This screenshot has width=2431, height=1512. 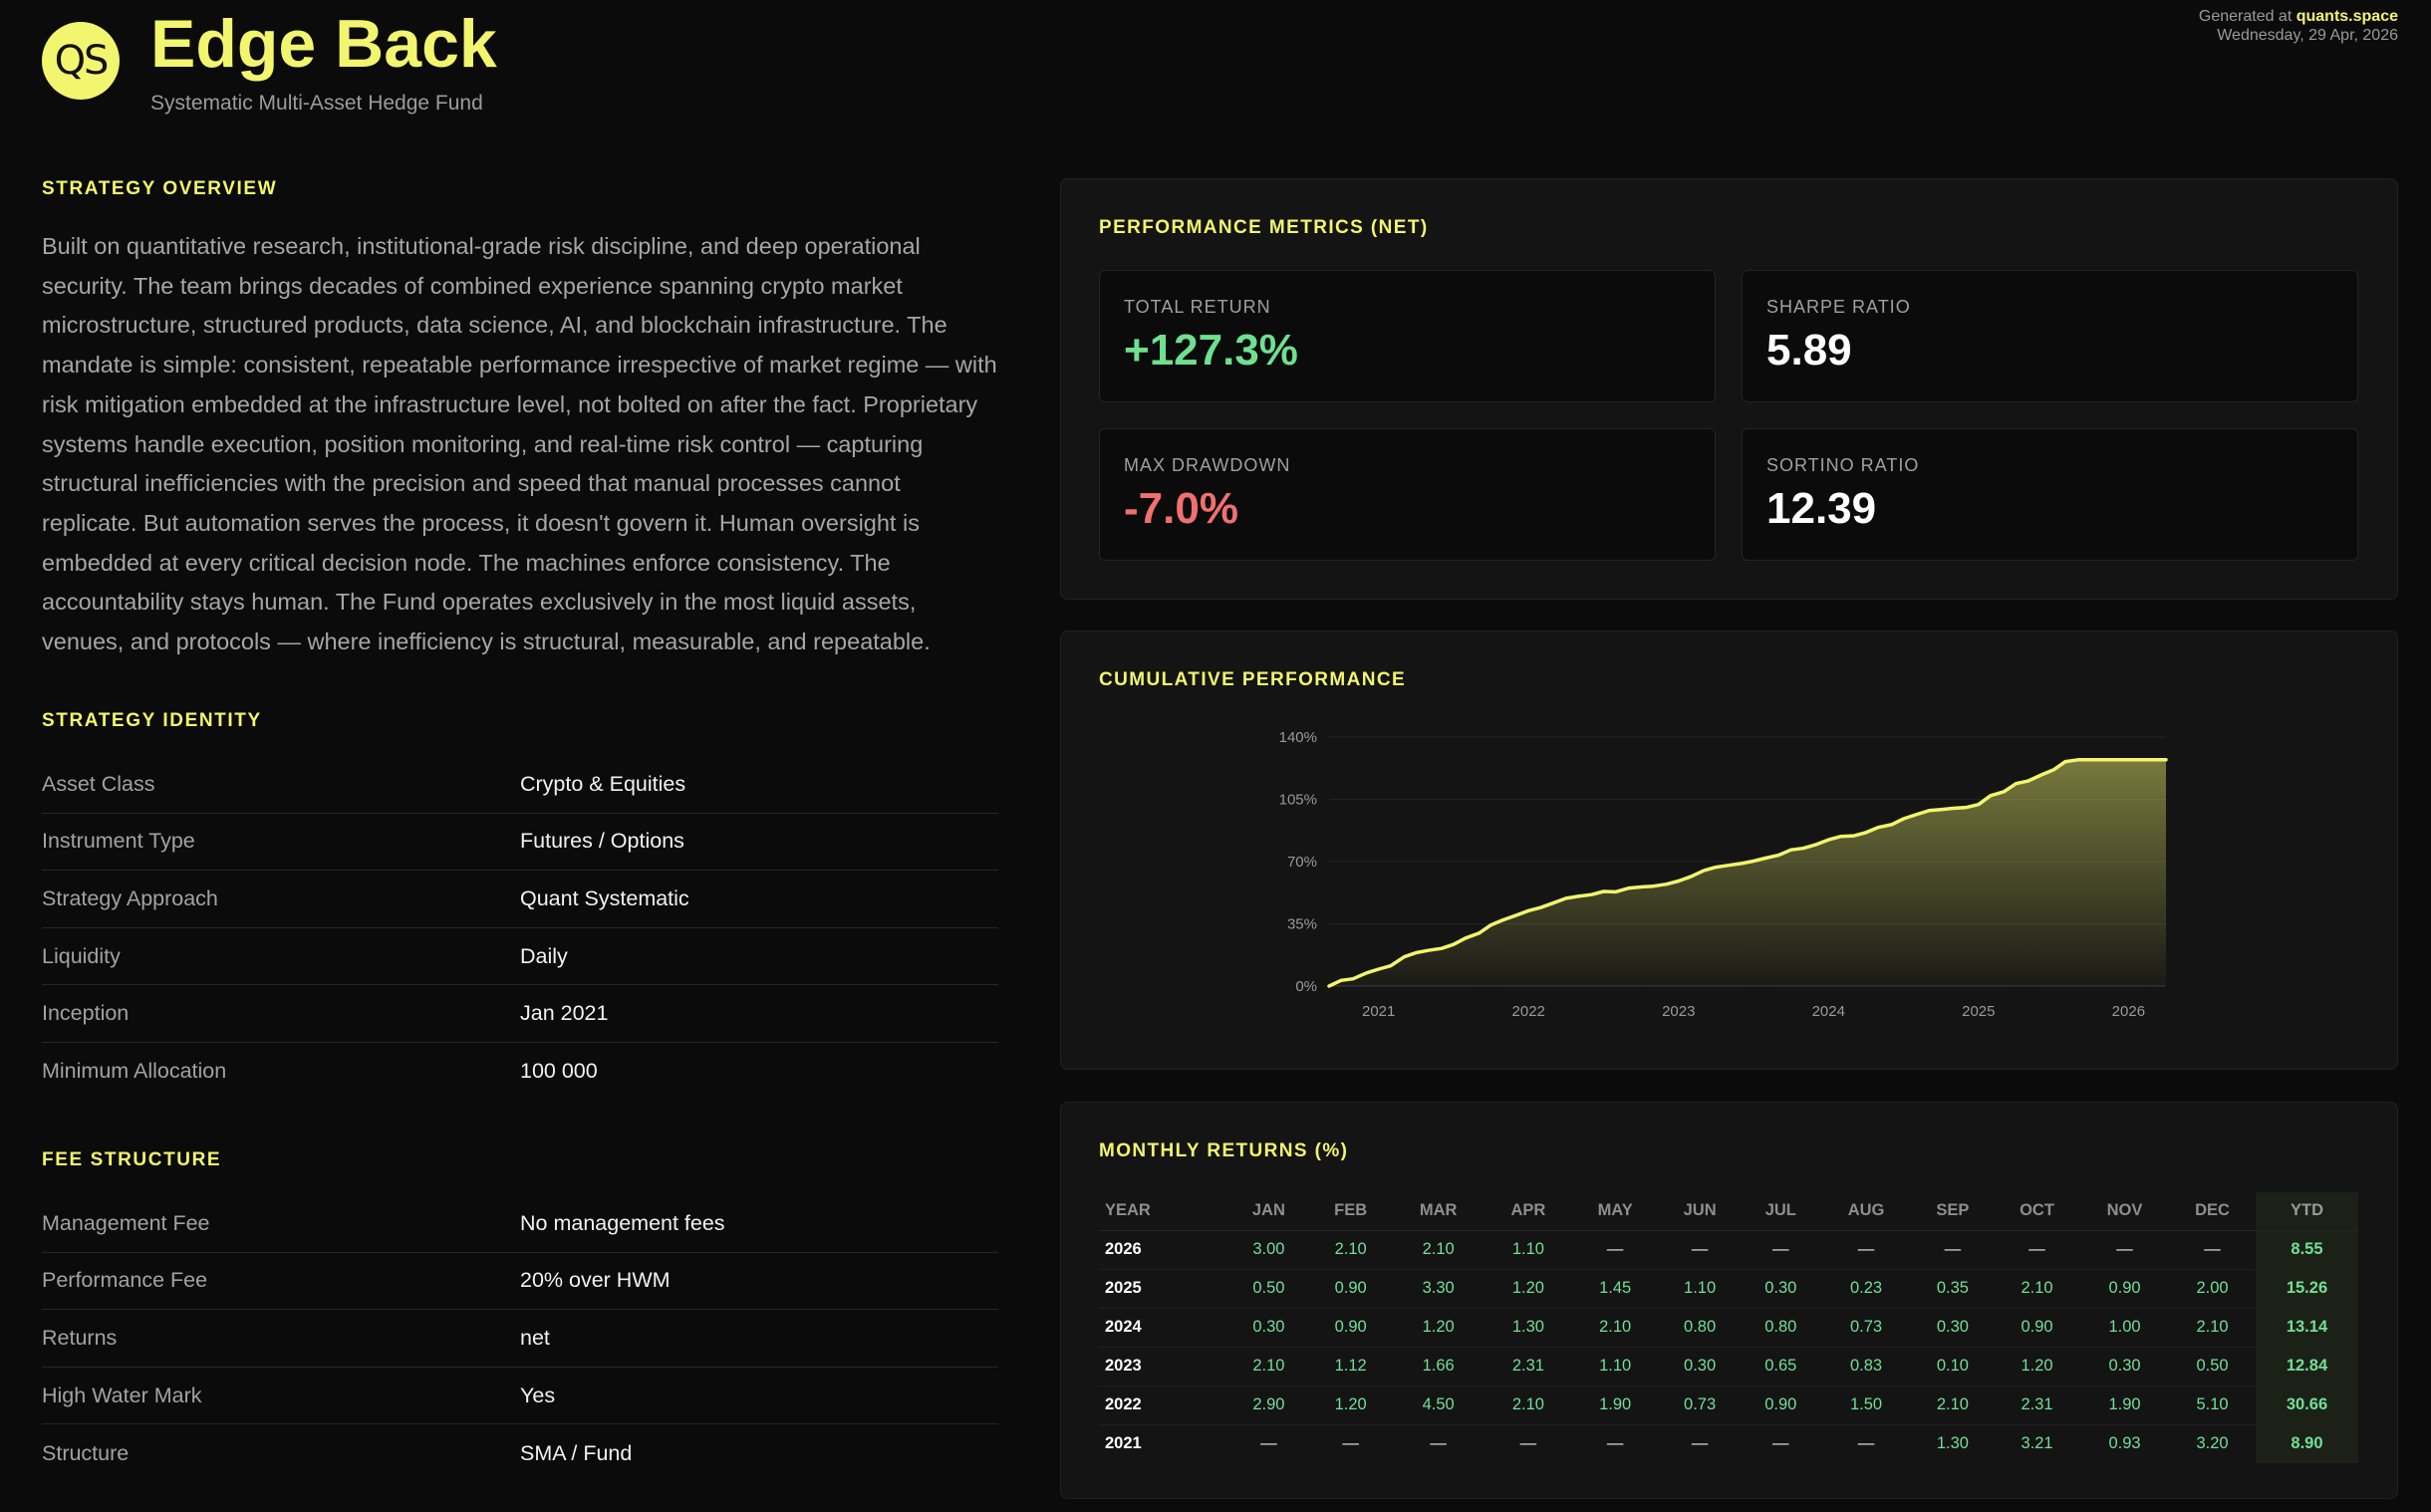 I want to click on ytd-cell: 13.14, so click(x=2306, y=1328).